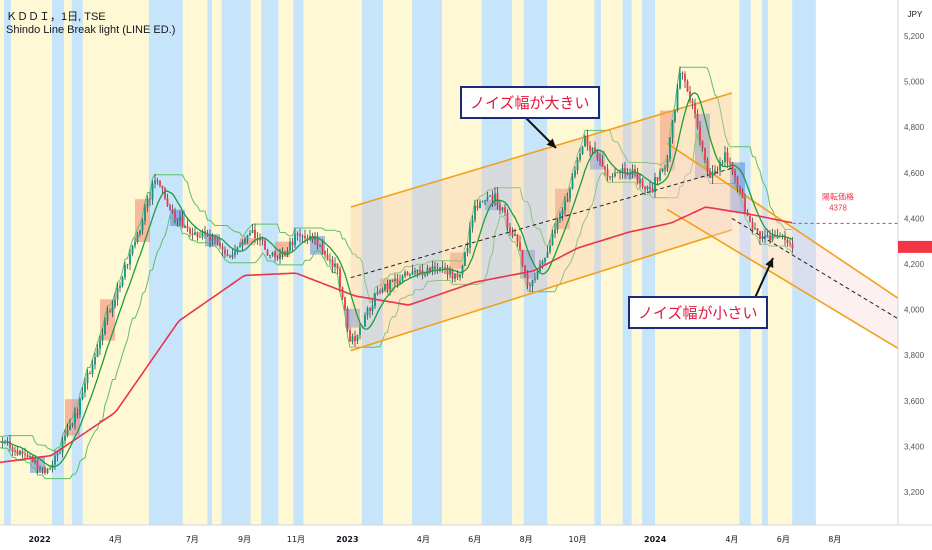 This screenshot has width=932, height=550. What do you see at coordinates (698, 312) in the screenshot?
I see `small-noise-callout: ノイズ幅が小さい` at bounding box center [698, 312].